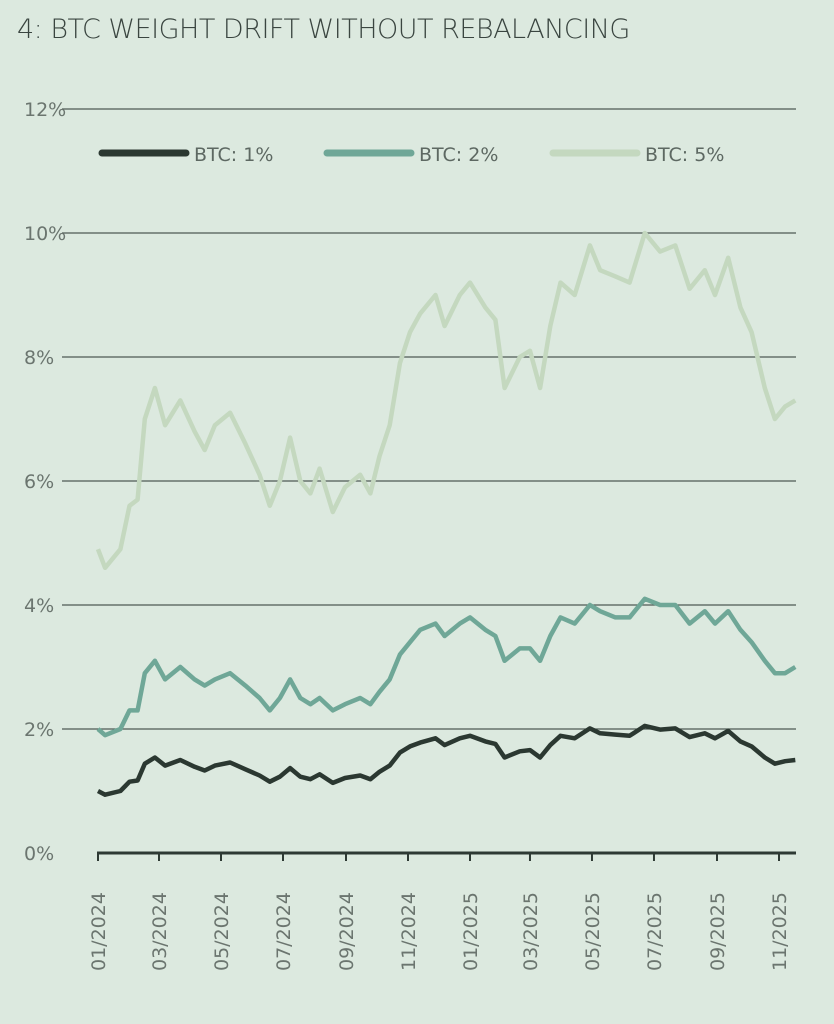 The width and height of the screenshot is (834, 1024). I want to click on x-tick-label: 09/2025, so click(718, 931).